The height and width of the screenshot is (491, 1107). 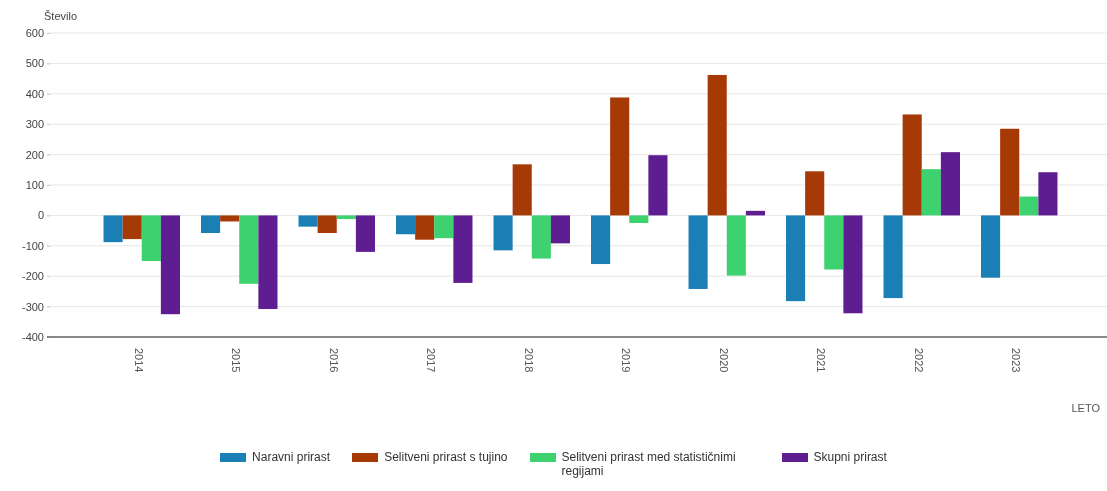 What do you see at coordinates (291, 457) in the screenshot?
I see `legend-label: Naravni prirast` at bounding box center [291, 457].